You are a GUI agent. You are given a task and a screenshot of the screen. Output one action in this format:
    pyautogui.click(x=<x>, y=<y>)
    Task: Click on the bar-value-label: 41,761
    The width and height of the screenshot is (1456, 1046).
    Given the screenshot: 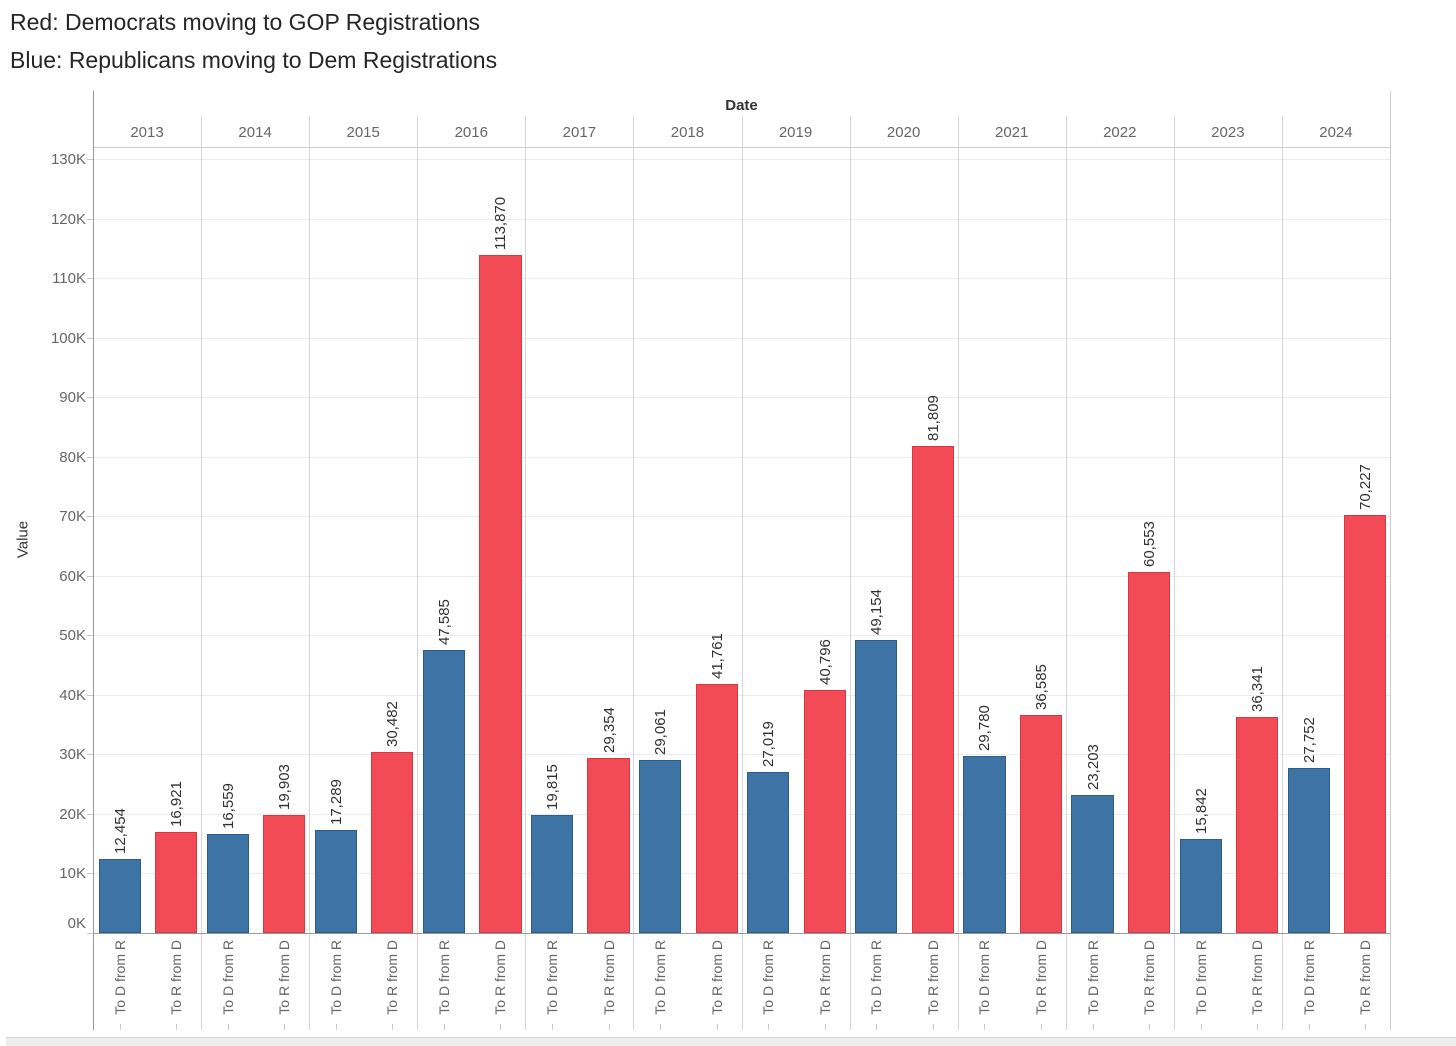 What is the action you would take?
    pyautogui.click(x=717, y=656)
    